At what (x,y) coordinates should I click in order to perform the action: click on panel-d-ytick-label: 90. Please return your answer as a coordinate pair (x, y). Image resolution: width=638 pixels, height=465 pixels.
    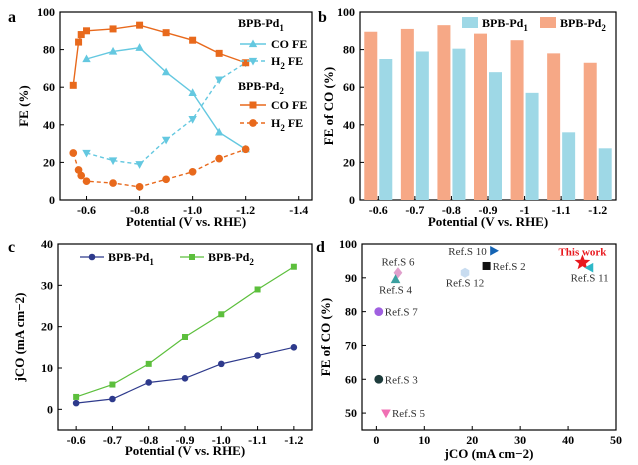
    Looking at the image, I should click on (351, 278).